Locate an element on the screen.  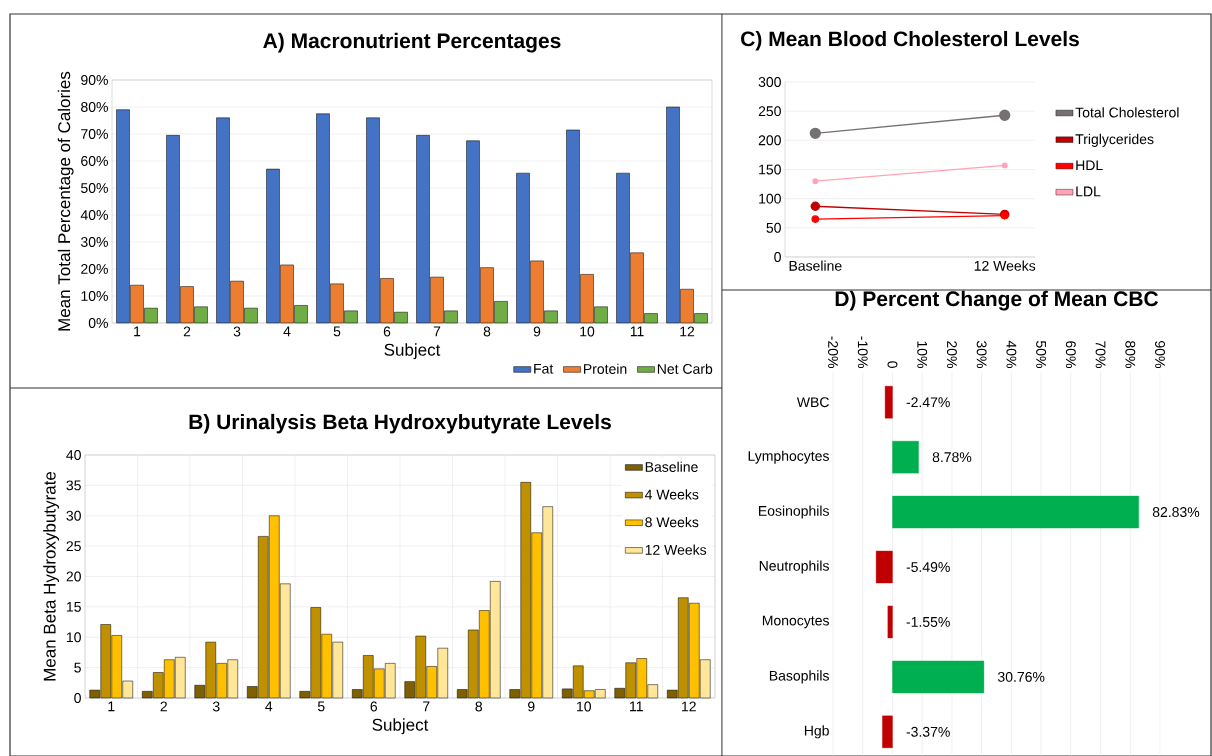
y-tick-label: 10 is located at coordinates (73, 637).